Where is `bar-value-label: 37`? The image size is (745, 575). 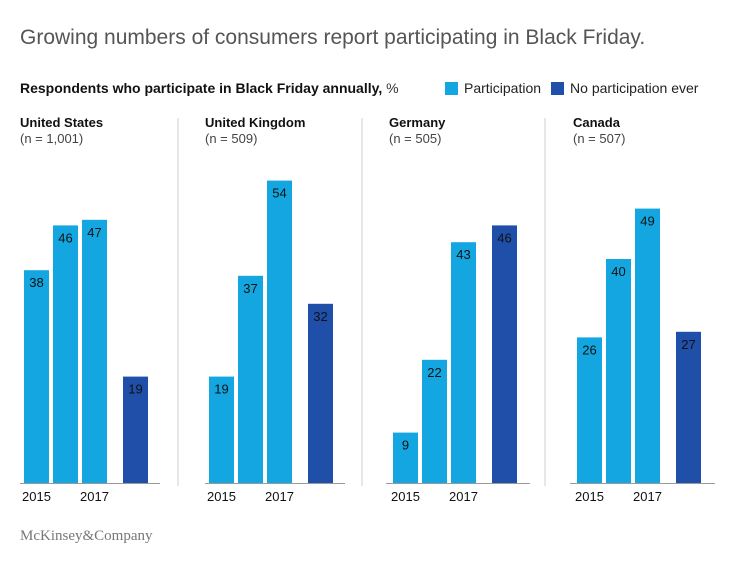 bar-value-label: 37 is located at coordinates (250, 288).